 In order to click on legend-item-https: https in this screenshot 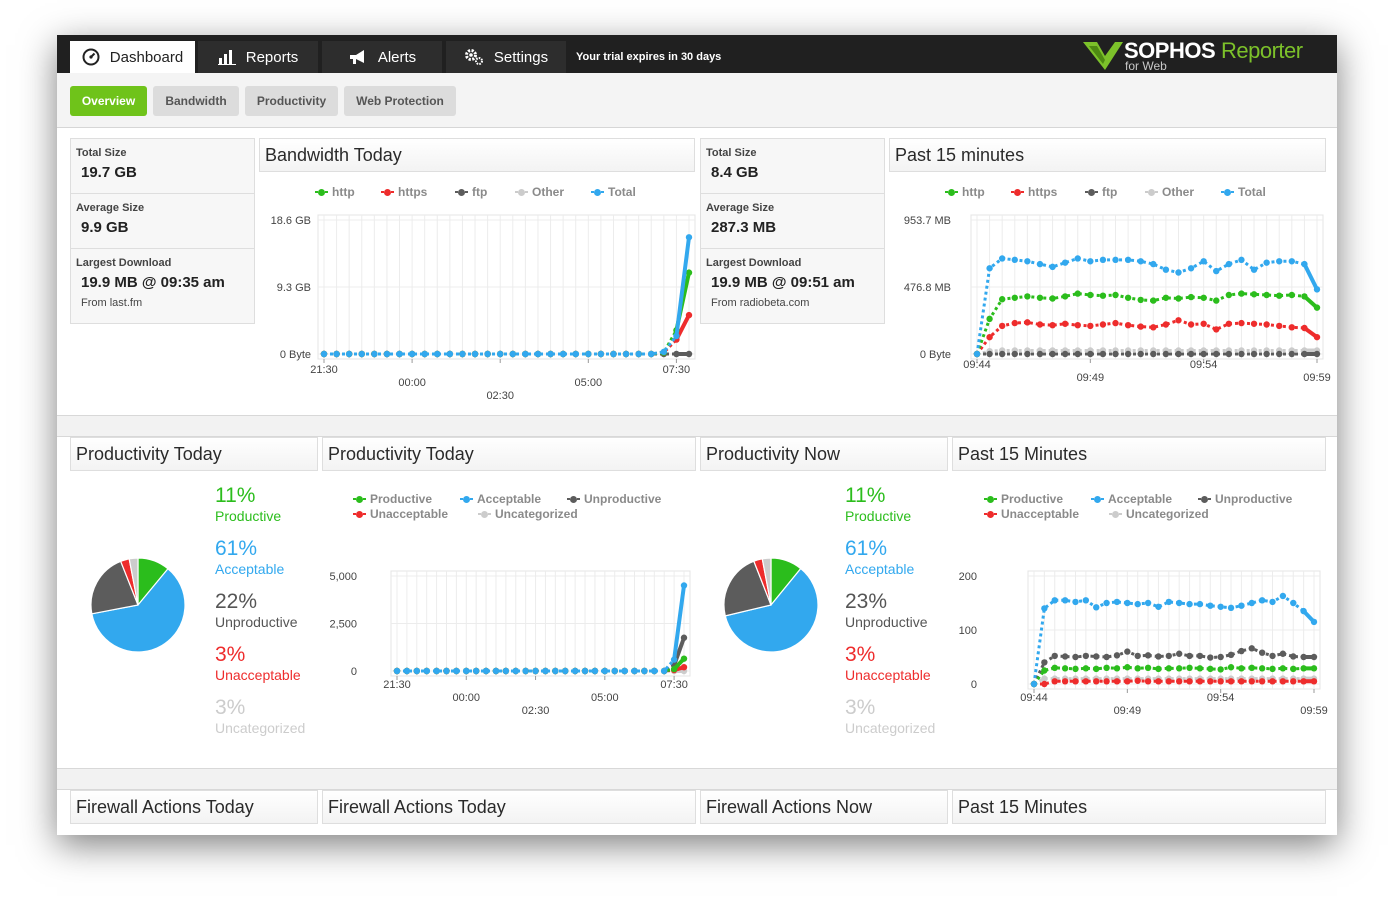, I will do `click(1034, 192)`.